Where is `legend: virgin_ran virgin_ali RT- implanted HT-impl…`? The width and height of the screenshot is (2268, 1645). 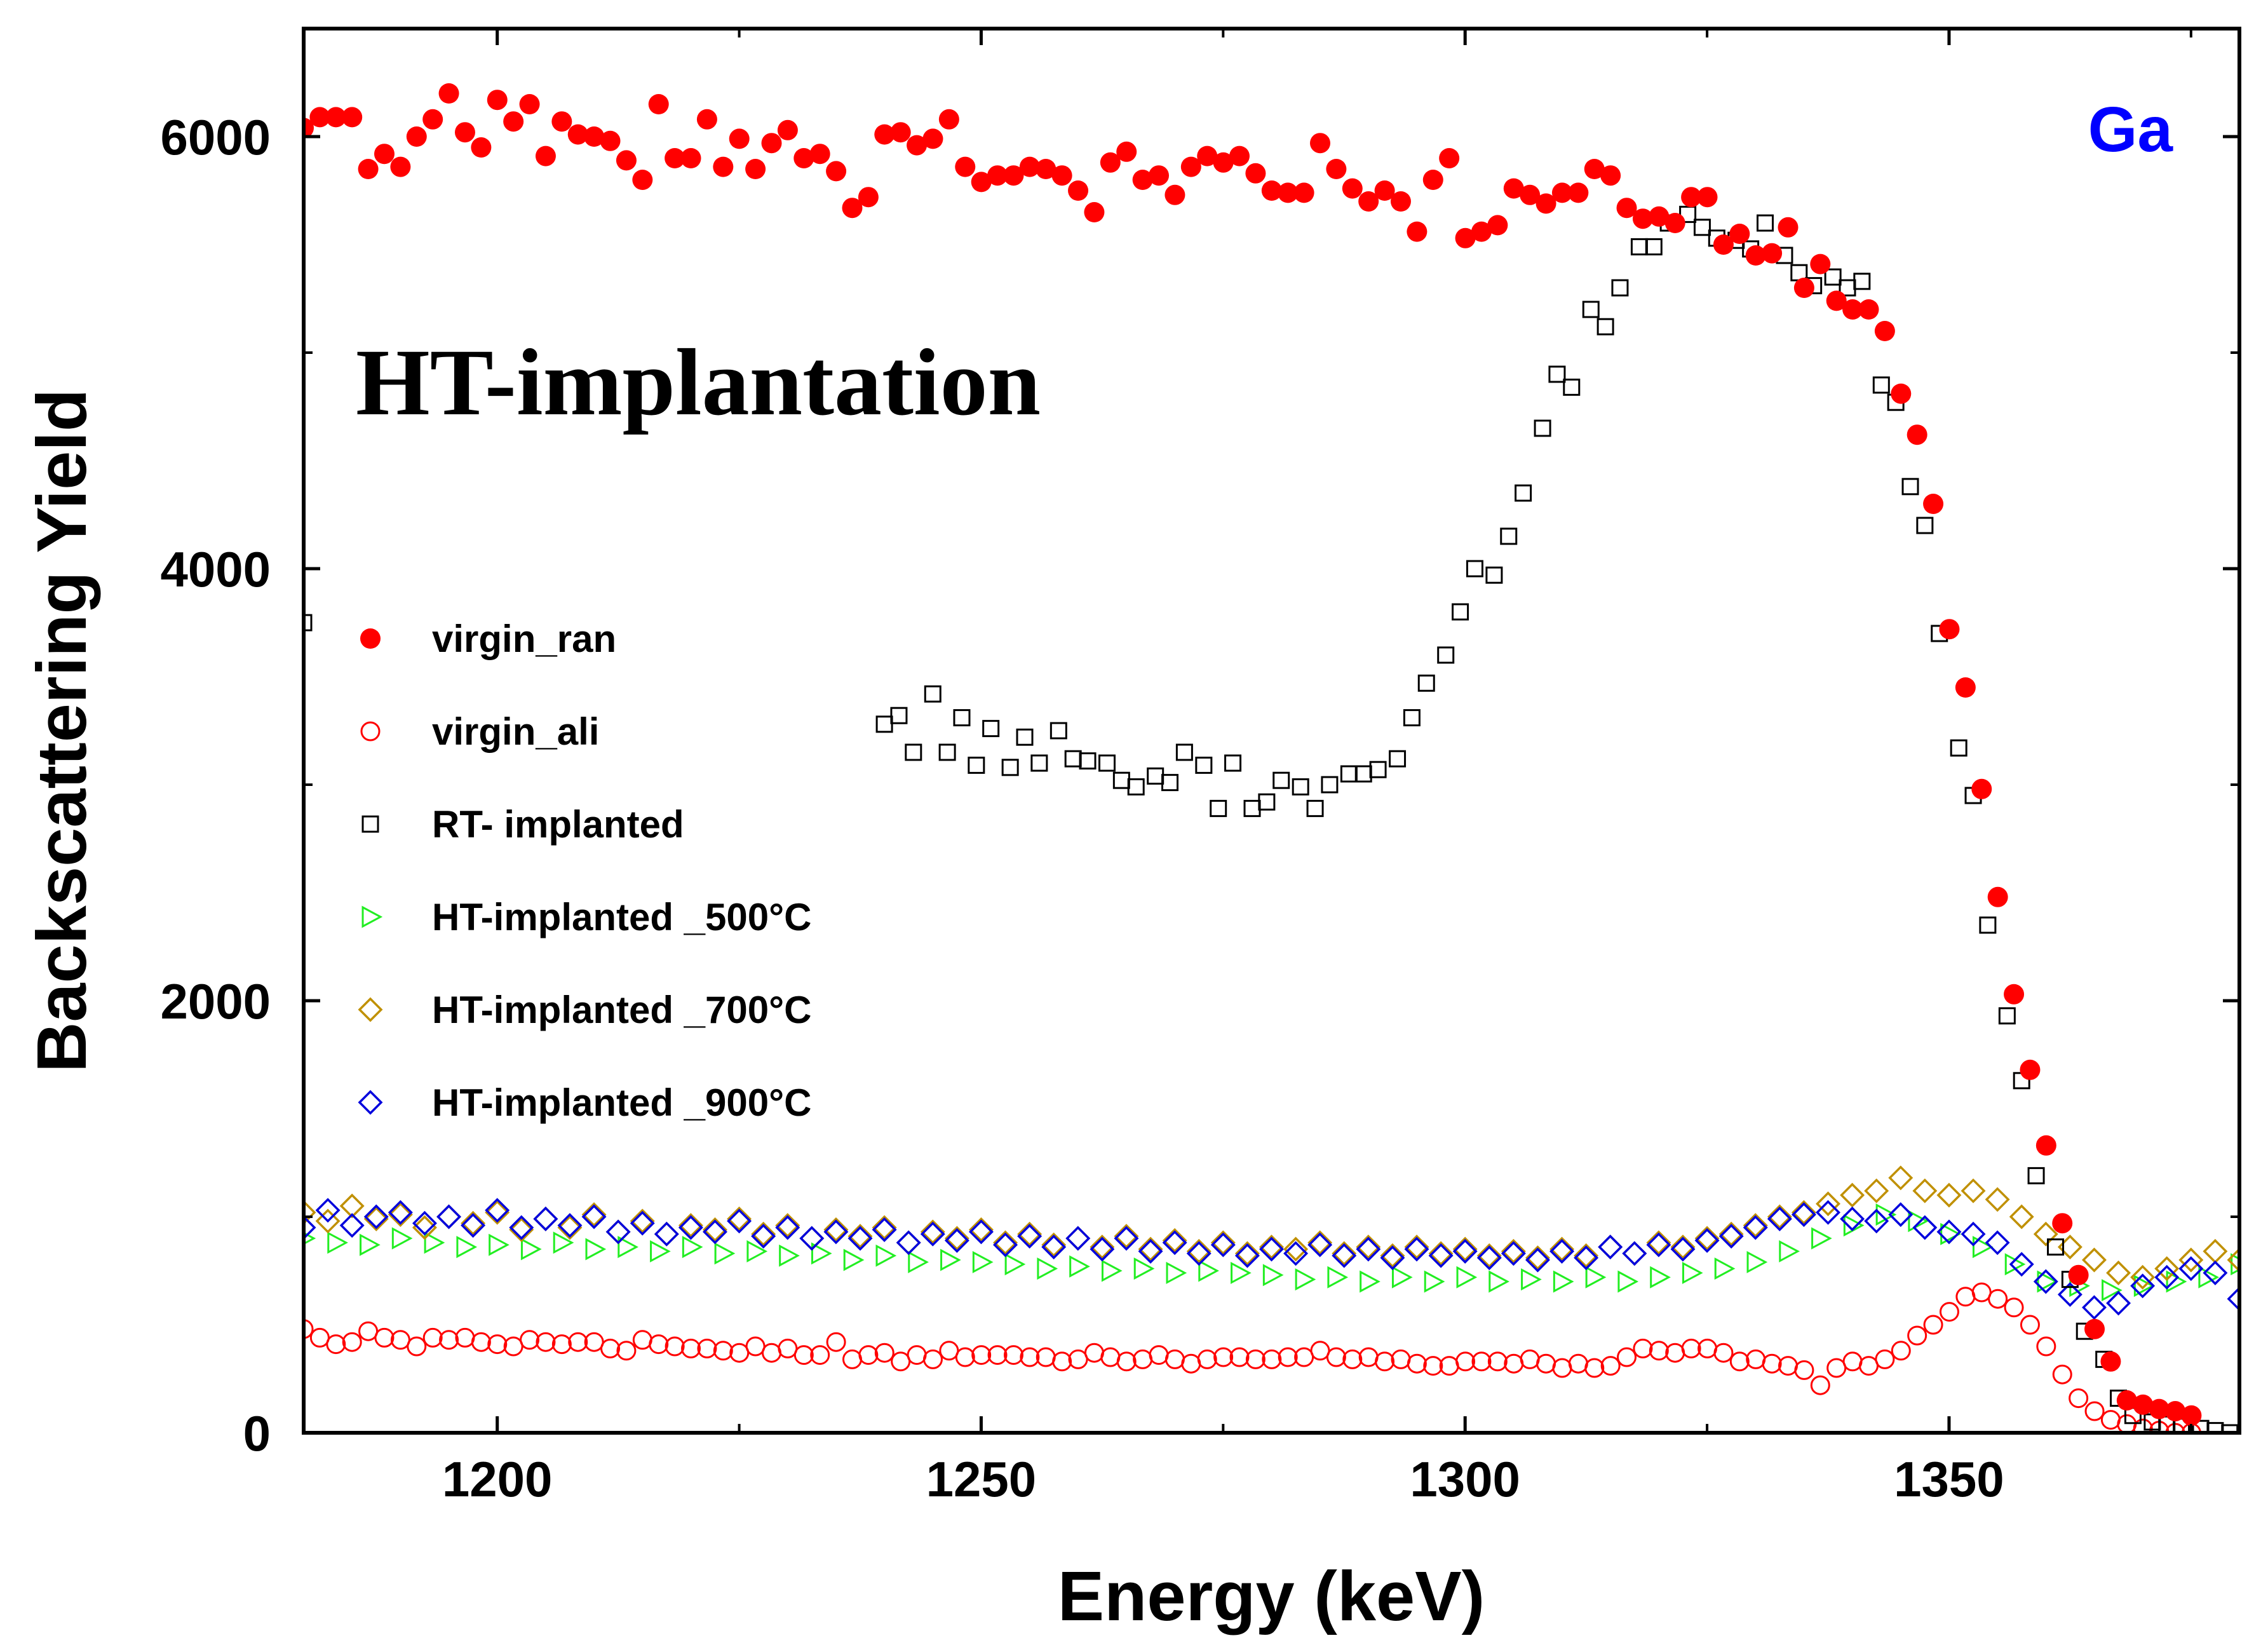
legend: virgin_ran virgin_ali RT- implanted HT-impl… is located at coordinates (584, 871).